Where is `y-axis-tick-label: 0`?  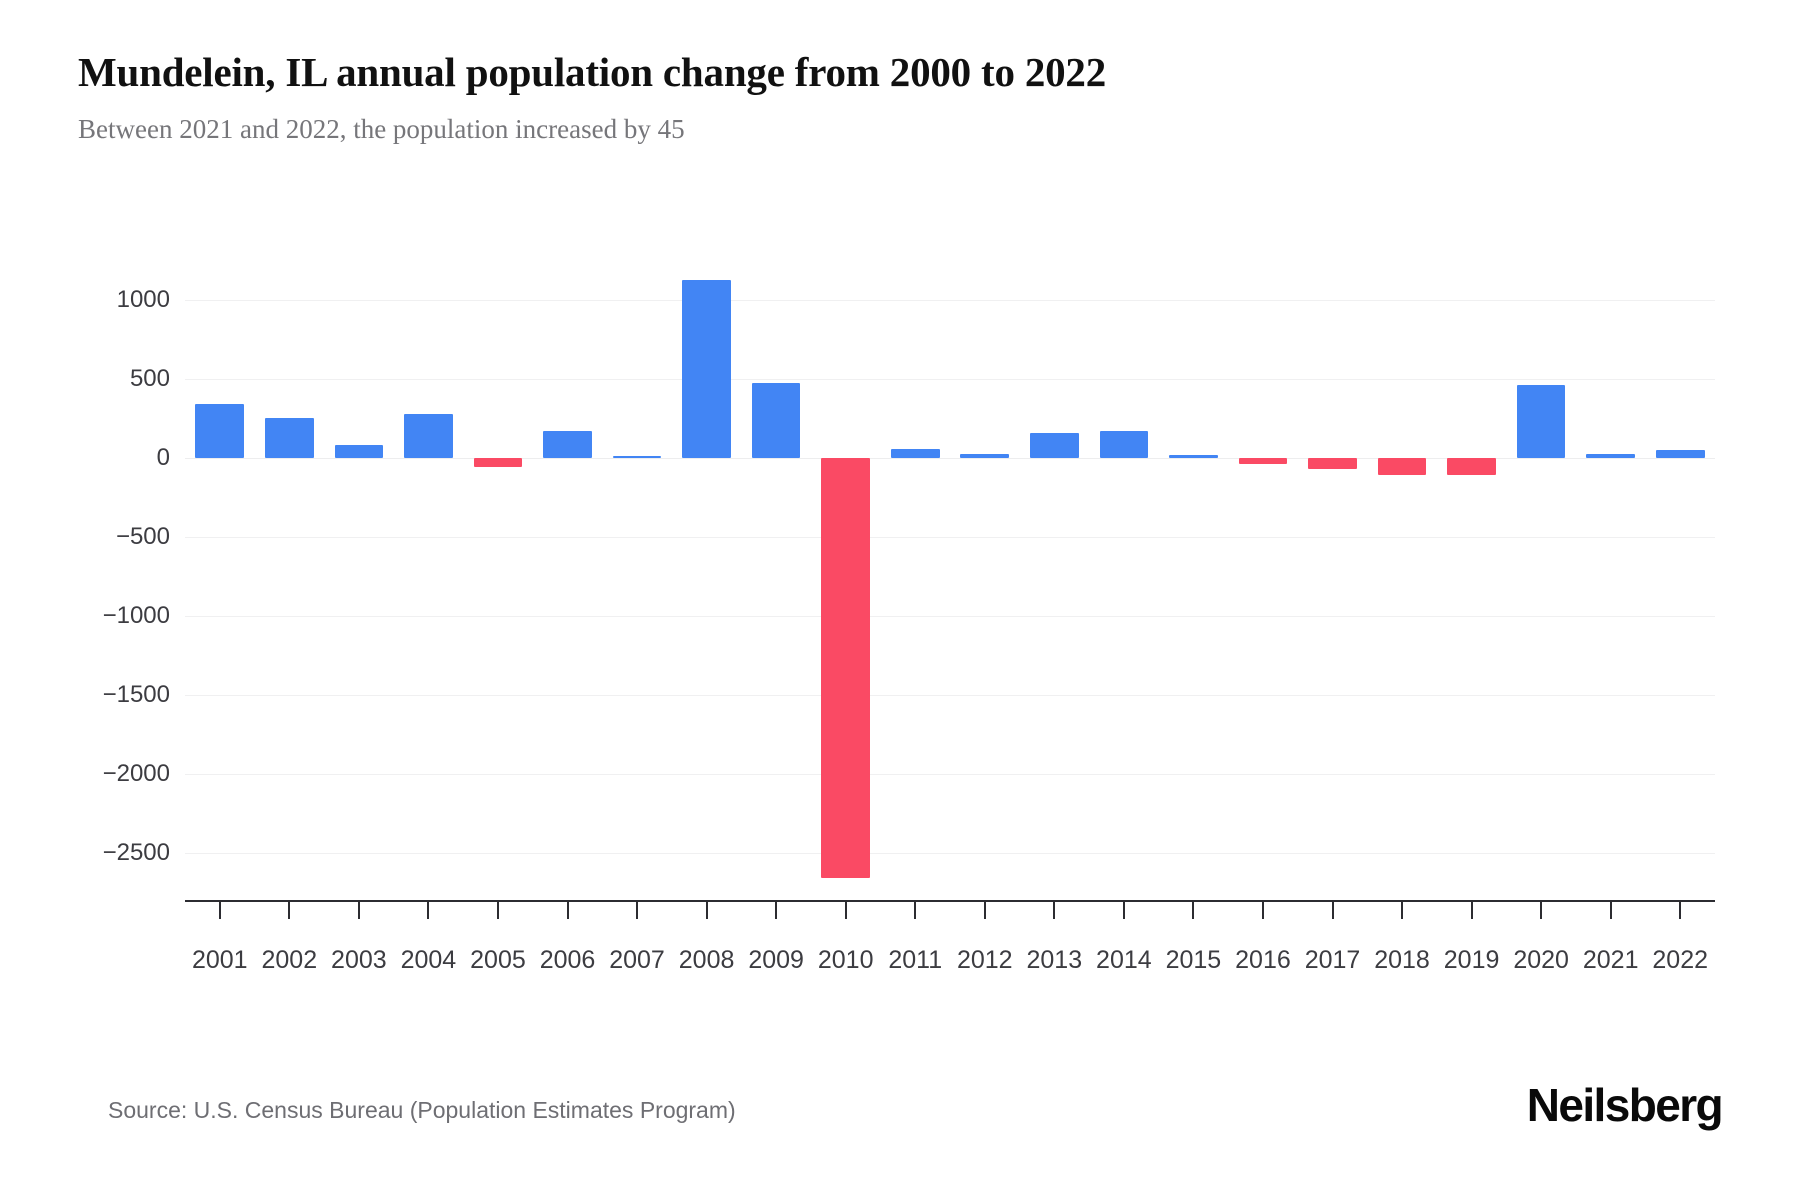 y-axis-tick-label: 0 is located at coordinates (163, 457).